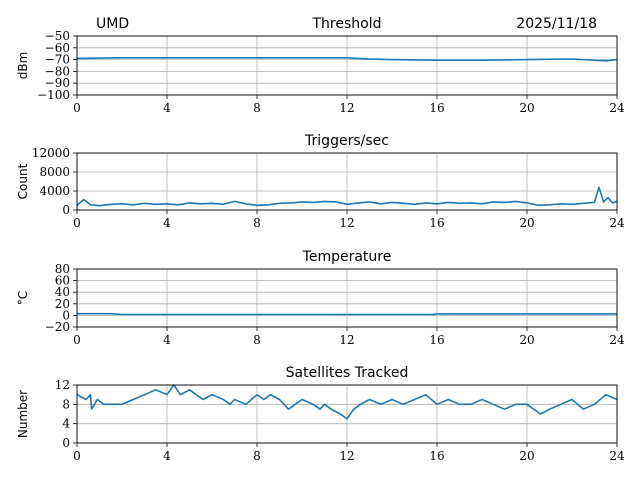 This screenshot has width=640, height=480. What do you see at coordinates (57, 60) in the screenshot?
I see `y-tick-label: −70` at bounding box center [57, 60].